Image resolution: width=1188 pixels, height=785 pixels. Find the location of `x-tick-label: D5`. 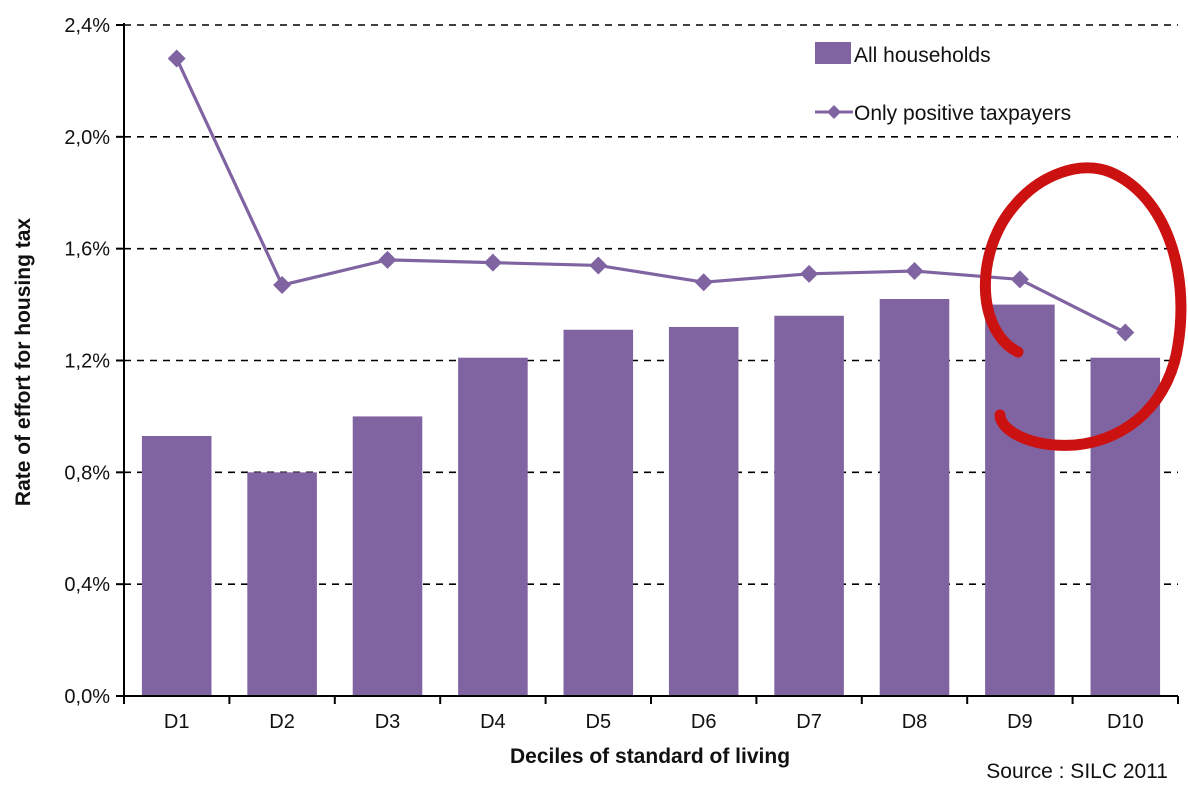

x-tick-label: D5 is located at coordinates (599, 722).